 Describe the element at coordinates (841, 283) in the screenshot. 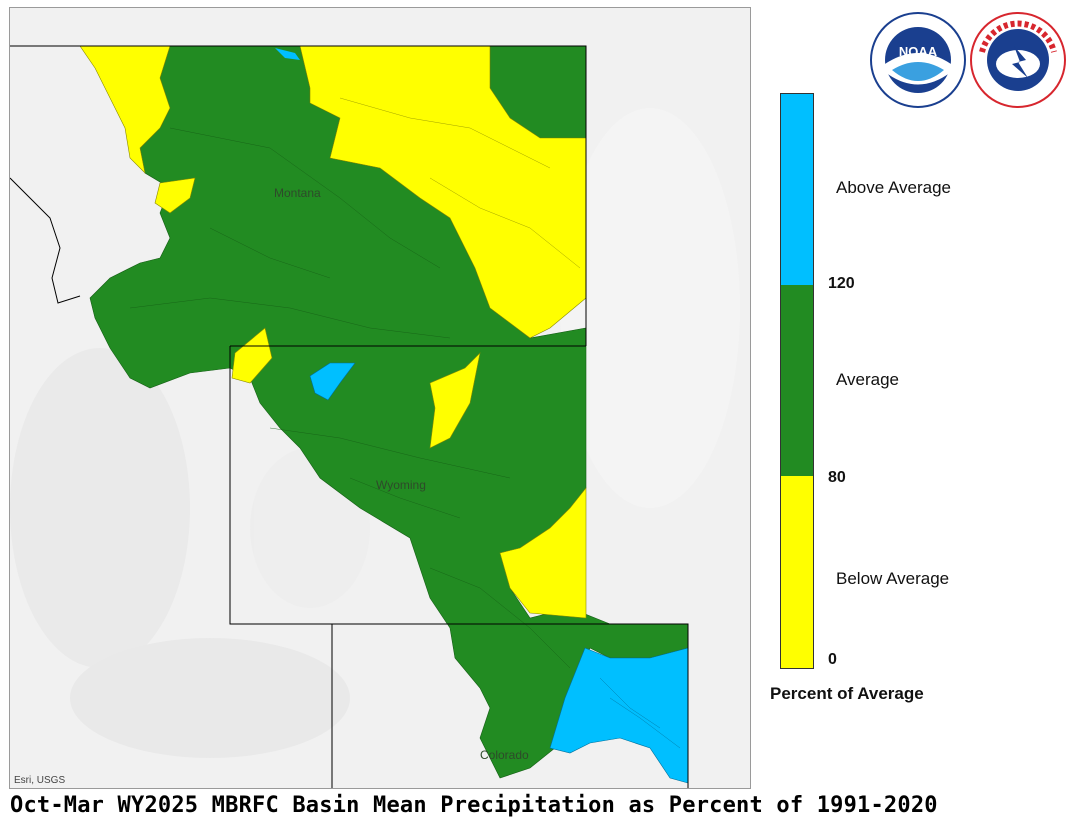

I see `legend-break-120: 120` at that location.